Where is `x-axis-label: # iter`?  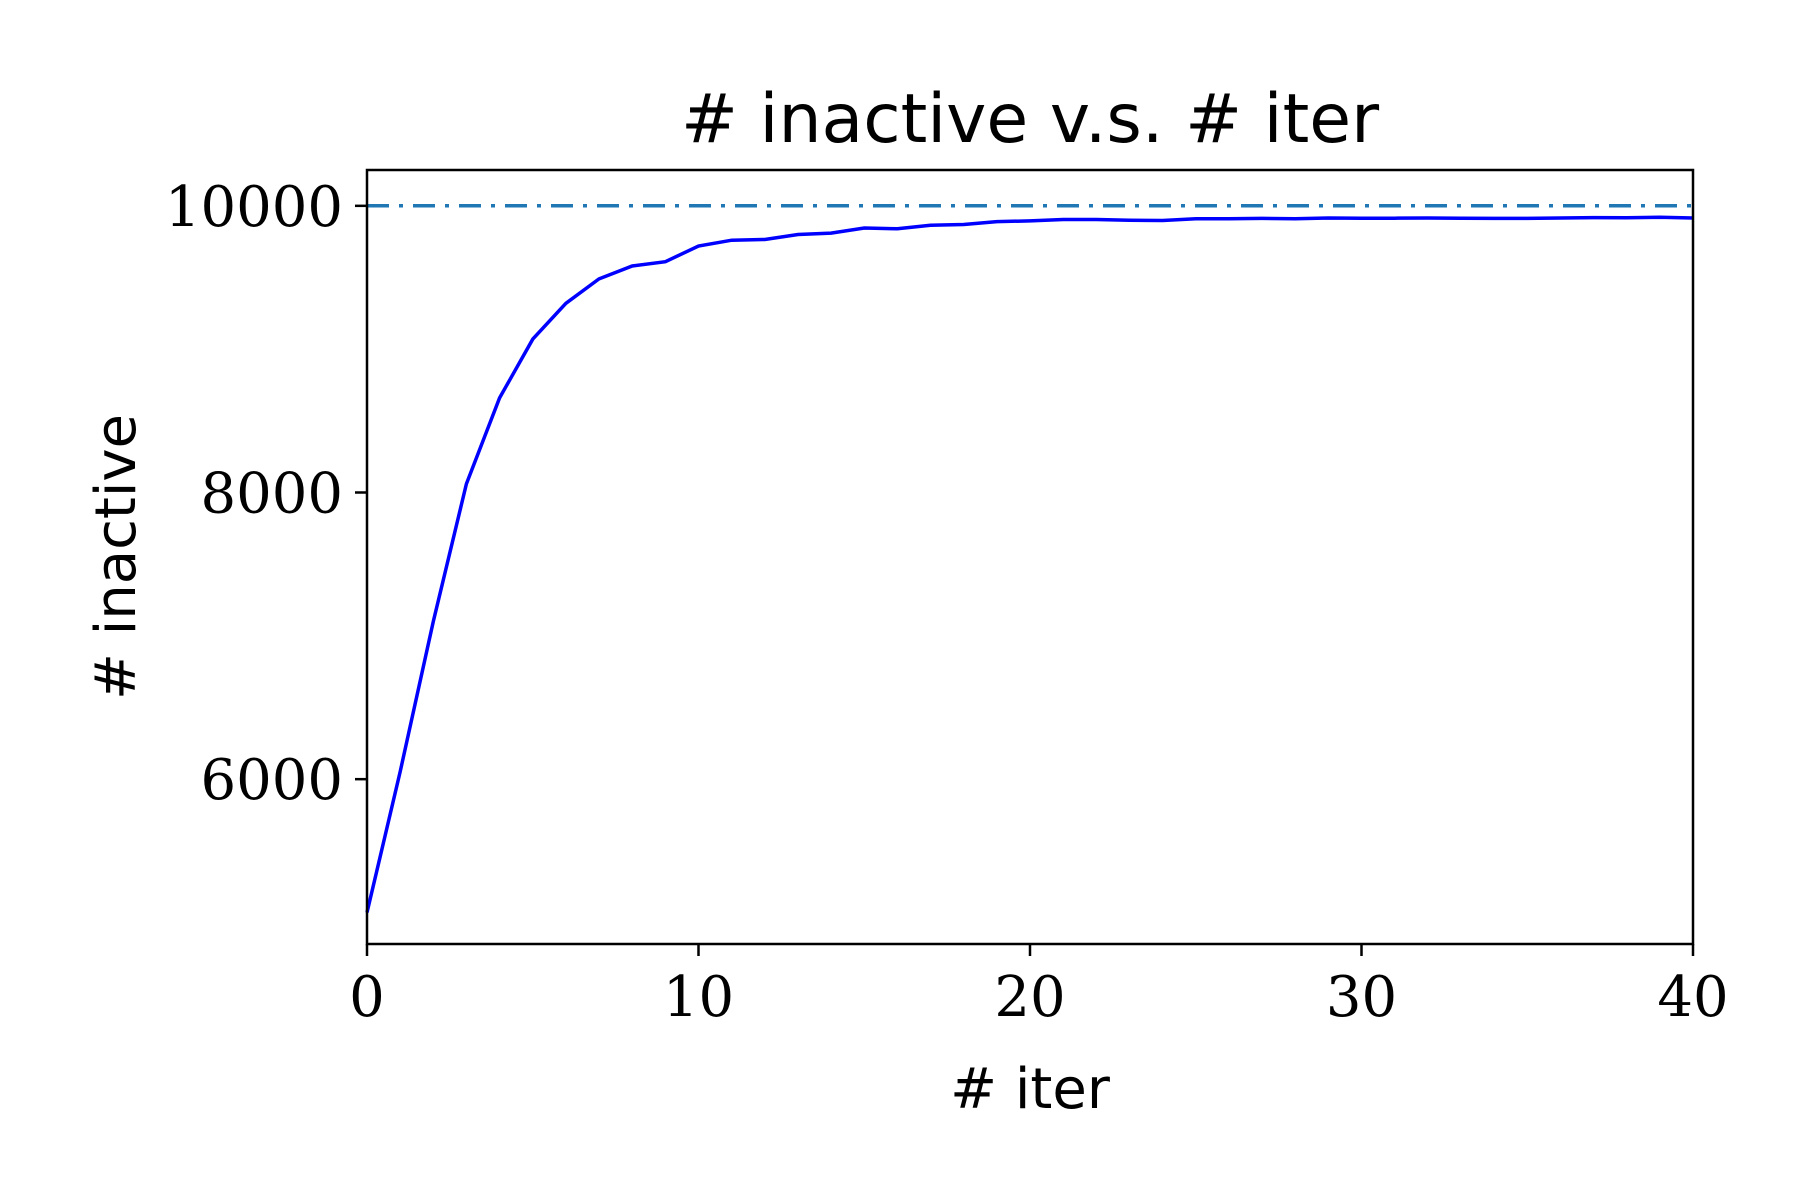 x-axis-label: # iter is located at coordinates (1030, 1089).